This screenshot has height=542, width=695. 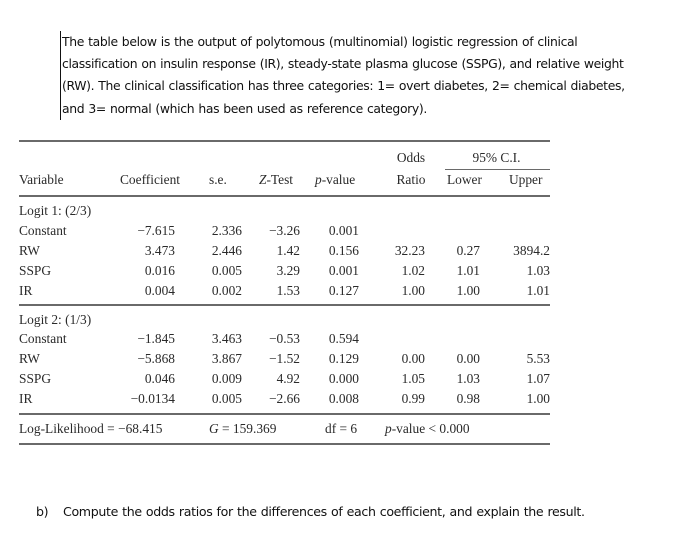 I want to click on header-upper: Upper, so click(x=526, y=179).